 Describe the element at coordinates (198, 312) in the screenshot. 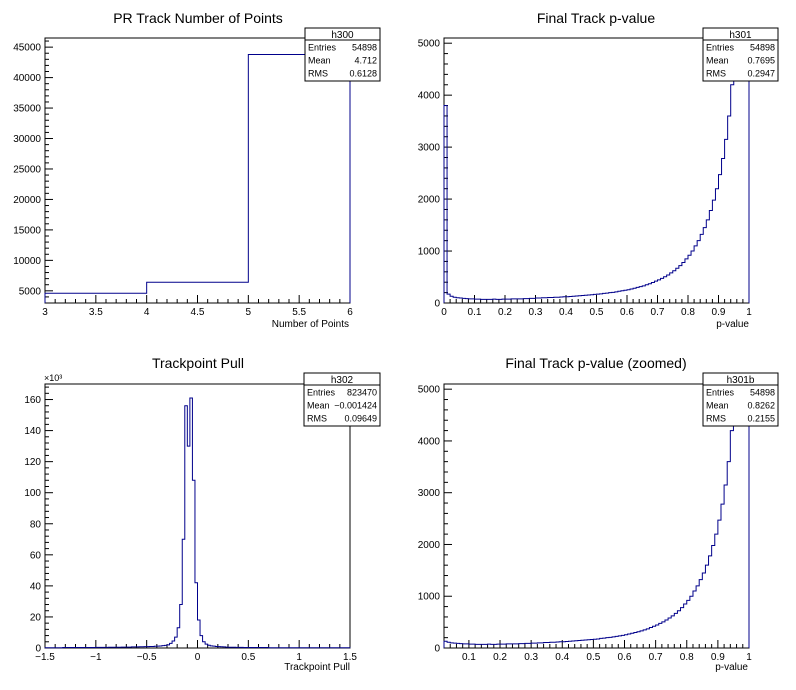

I see `x-tick-label: 4.5` at that location.